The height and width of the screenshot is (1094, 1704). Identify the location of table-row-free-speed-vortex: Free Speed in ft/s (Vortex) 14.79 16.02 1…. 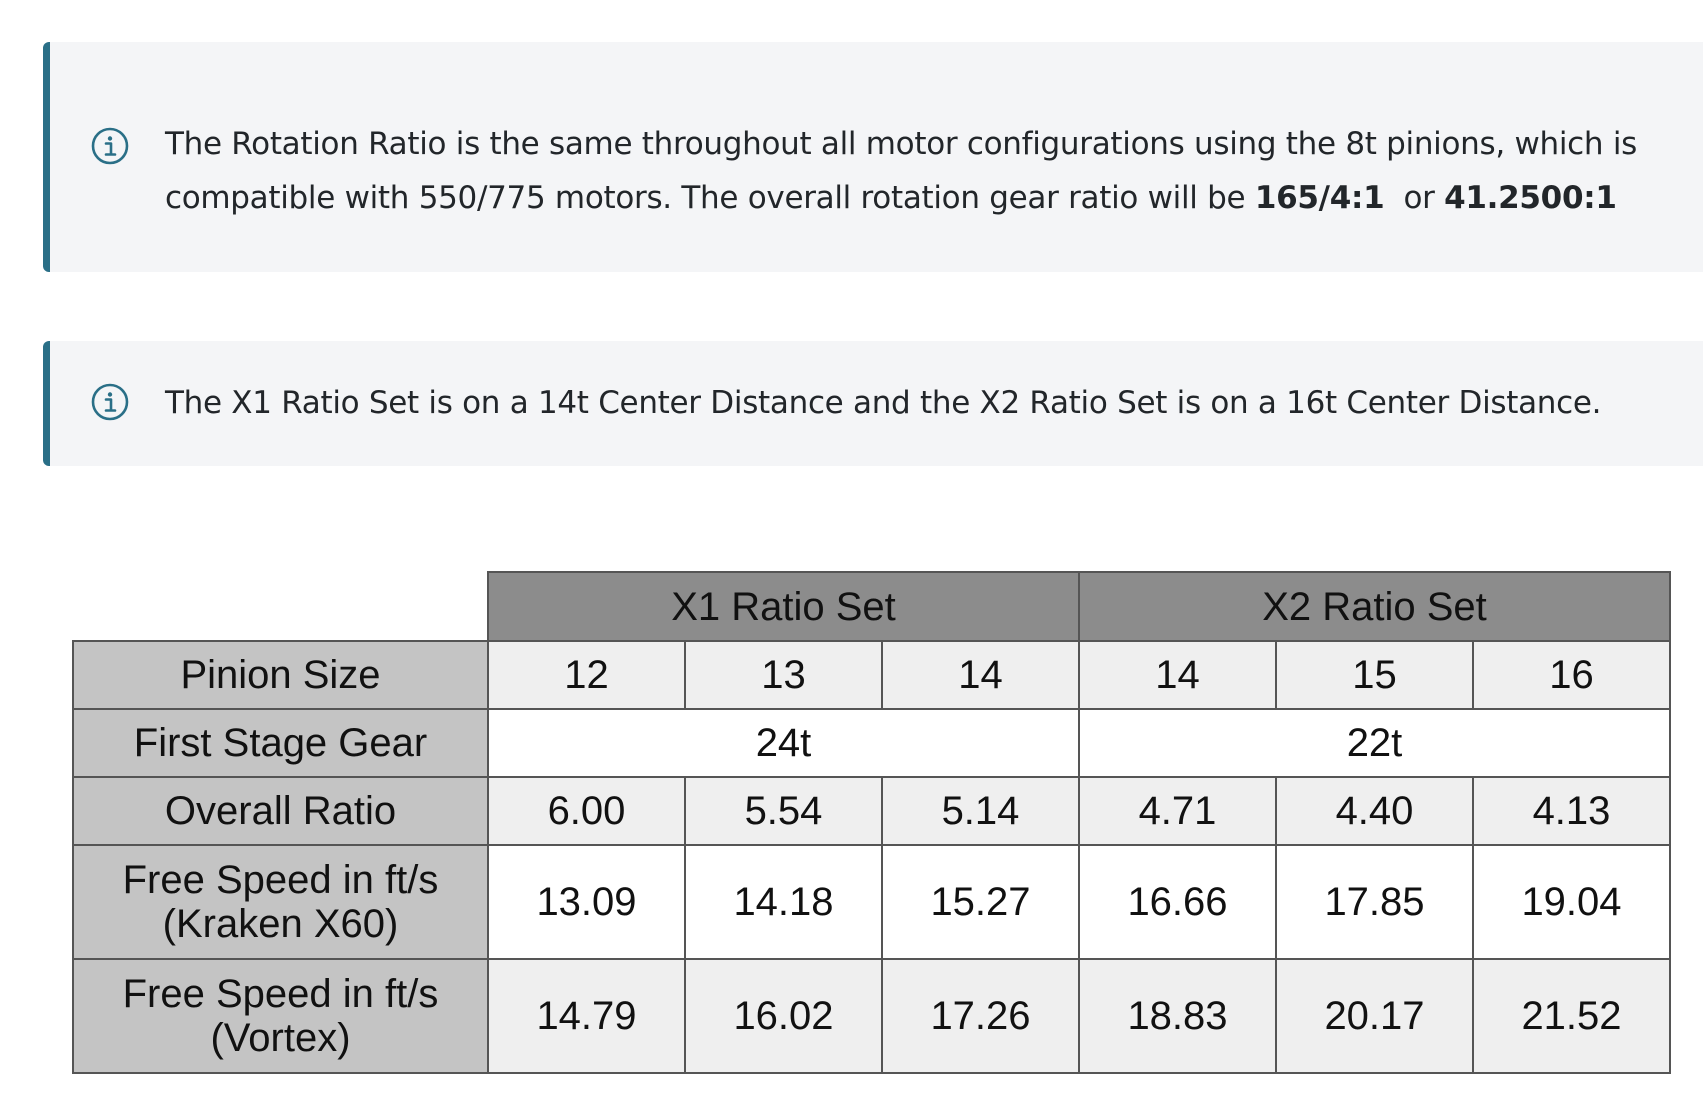
(871, 1016).